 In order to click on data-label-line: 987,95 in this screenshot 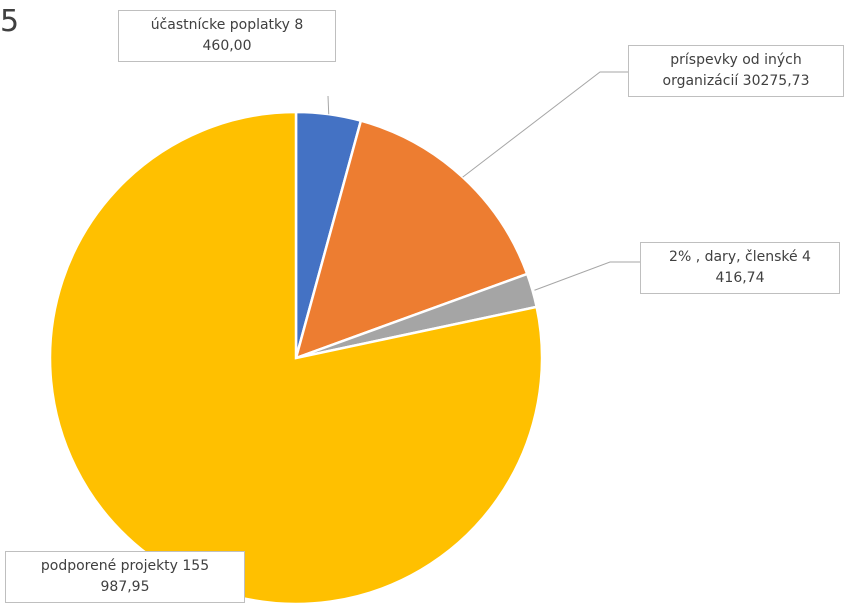, I will do `click(125, 587)`.